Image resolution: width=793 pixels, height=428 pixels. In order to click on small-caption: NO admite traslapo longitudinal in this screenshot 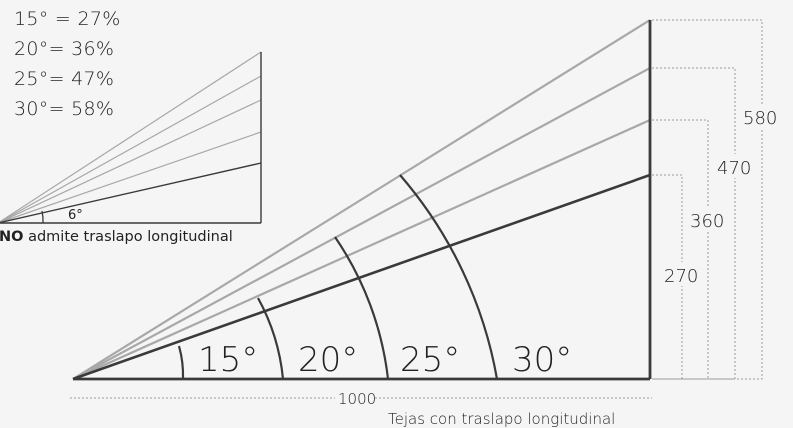, I will do `click(116, 237)`.